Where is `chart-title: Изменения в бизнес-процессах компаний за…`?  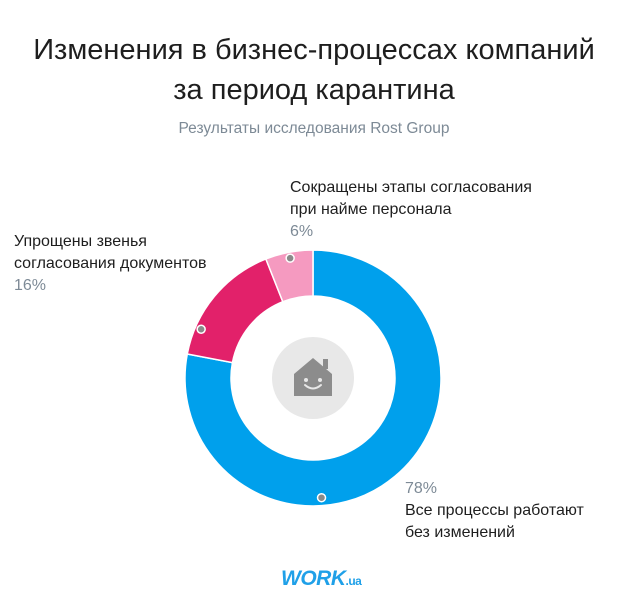
chart-title: Изменения в бизнес-процессах компаний за… is located at coordinates (314, 70).